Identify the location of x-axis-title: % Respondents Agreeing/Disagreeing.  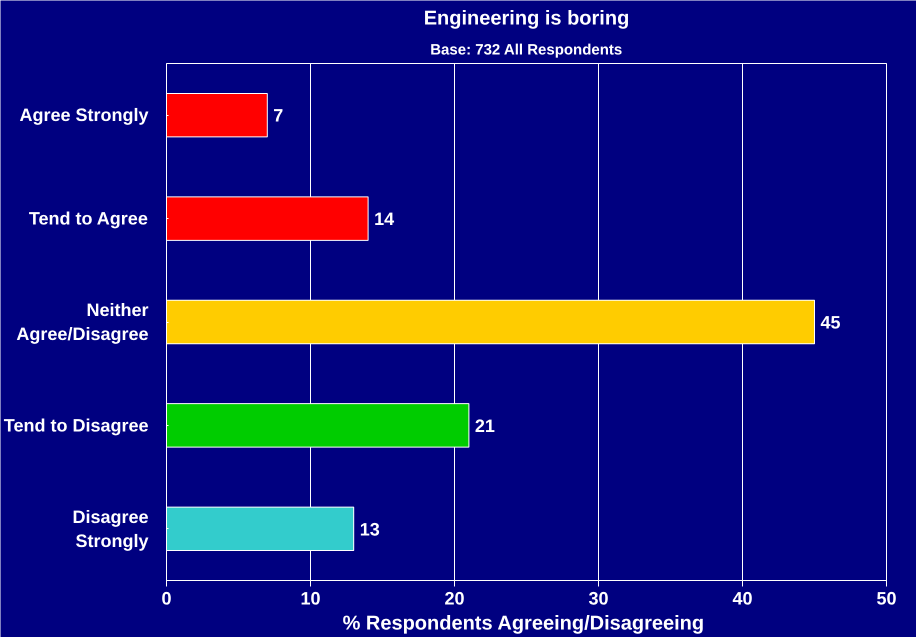
(523, 623).